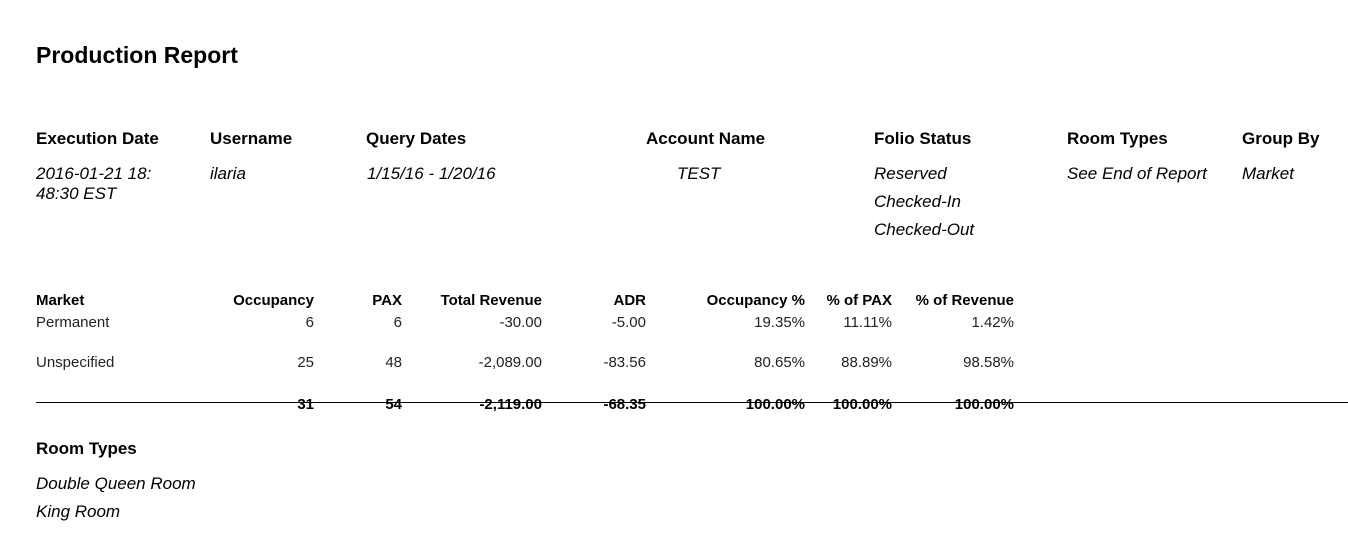 This screenshot has height=552, width=1348. What do you see at coordinates (779, 322) in the screenshot?
I see `table-cell: 19.35%` at bounding box center [779, 322].